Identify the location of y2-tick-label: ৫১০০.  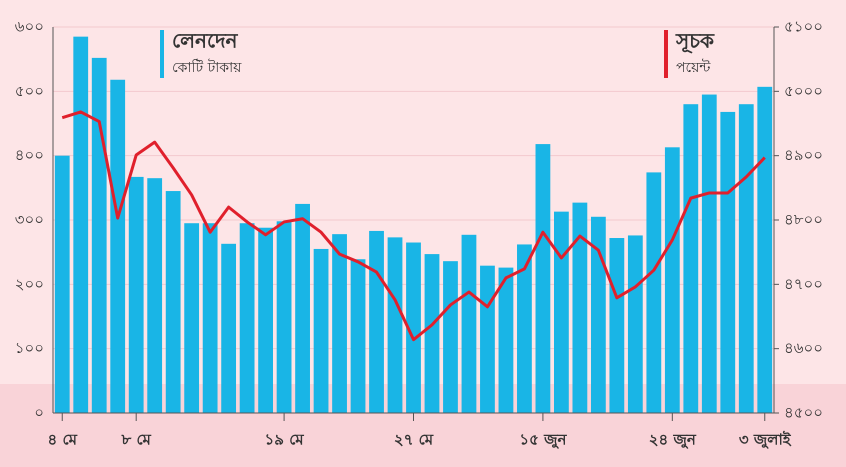
(803, 27).